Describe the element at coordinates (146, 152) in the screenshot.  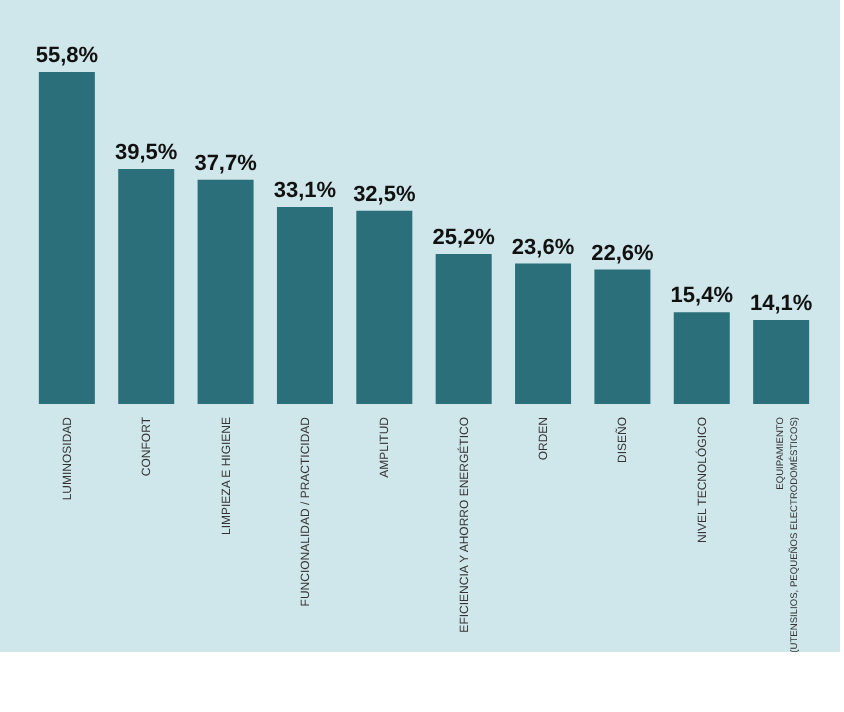
I see `data-label: 39,5%` at that location.